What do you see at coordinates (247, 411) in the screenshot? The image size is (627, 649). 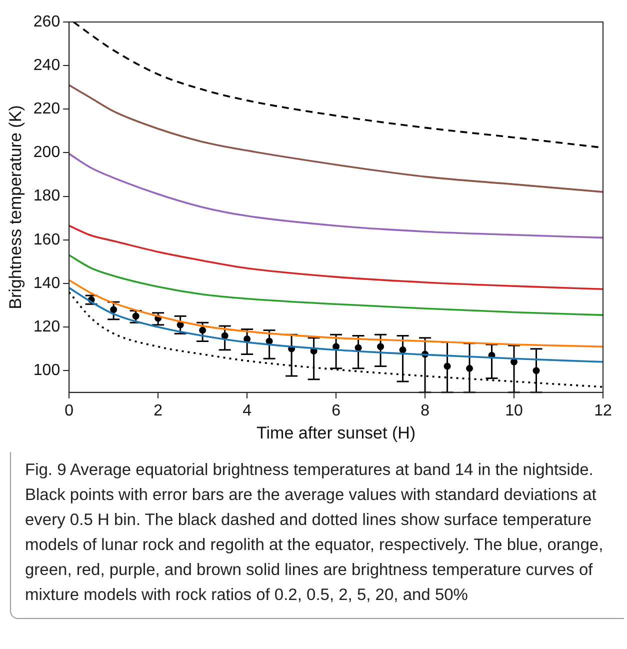 I see `x-tick-label: 4` at bounding box center [247, 411].